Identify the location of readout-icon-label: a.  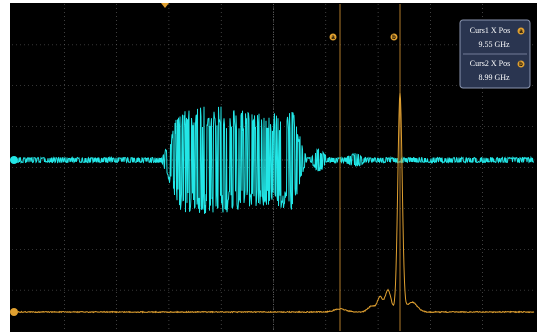
(521, 32).